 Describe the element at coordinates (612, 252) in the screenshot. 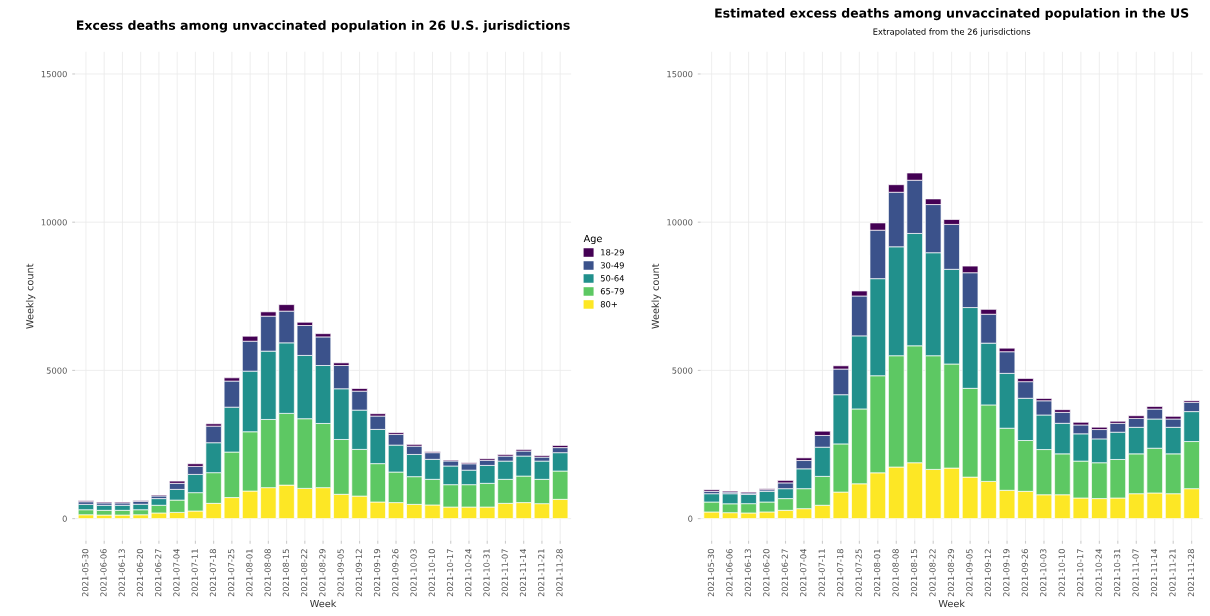

I see `legend-label: 18-29` at that location.